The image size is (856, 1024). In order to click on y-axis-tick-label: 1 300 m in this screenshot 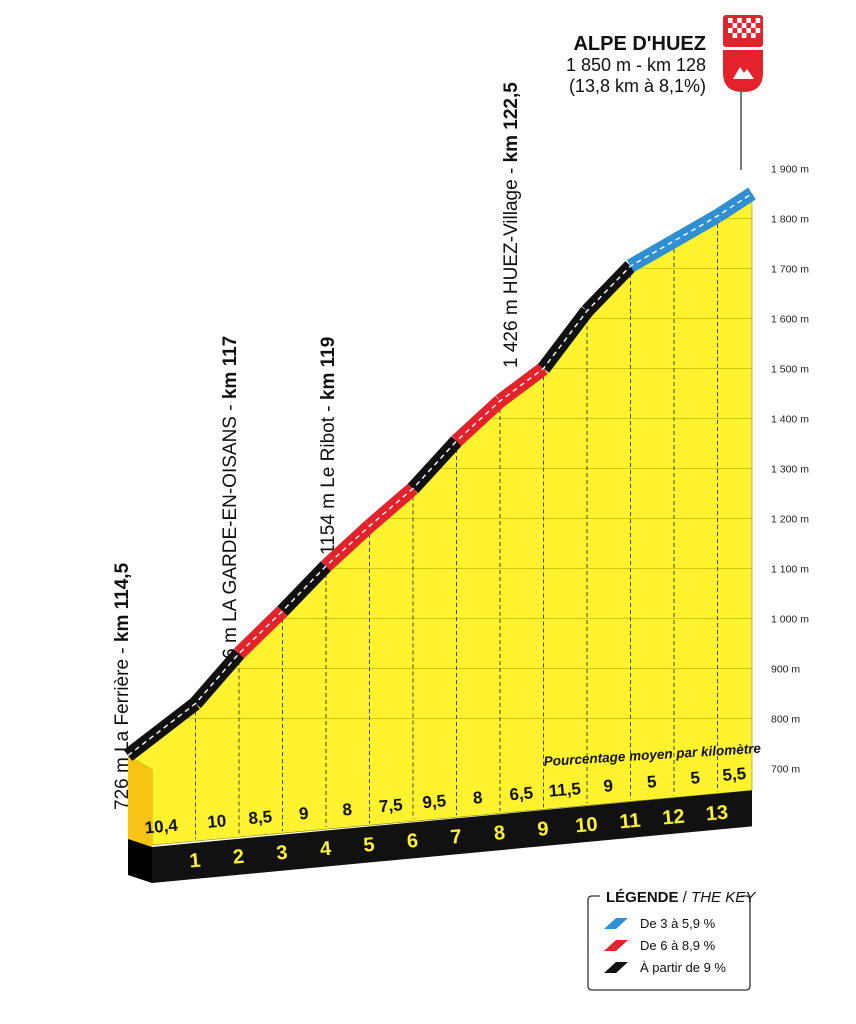, I will do `click(790, 470)`.